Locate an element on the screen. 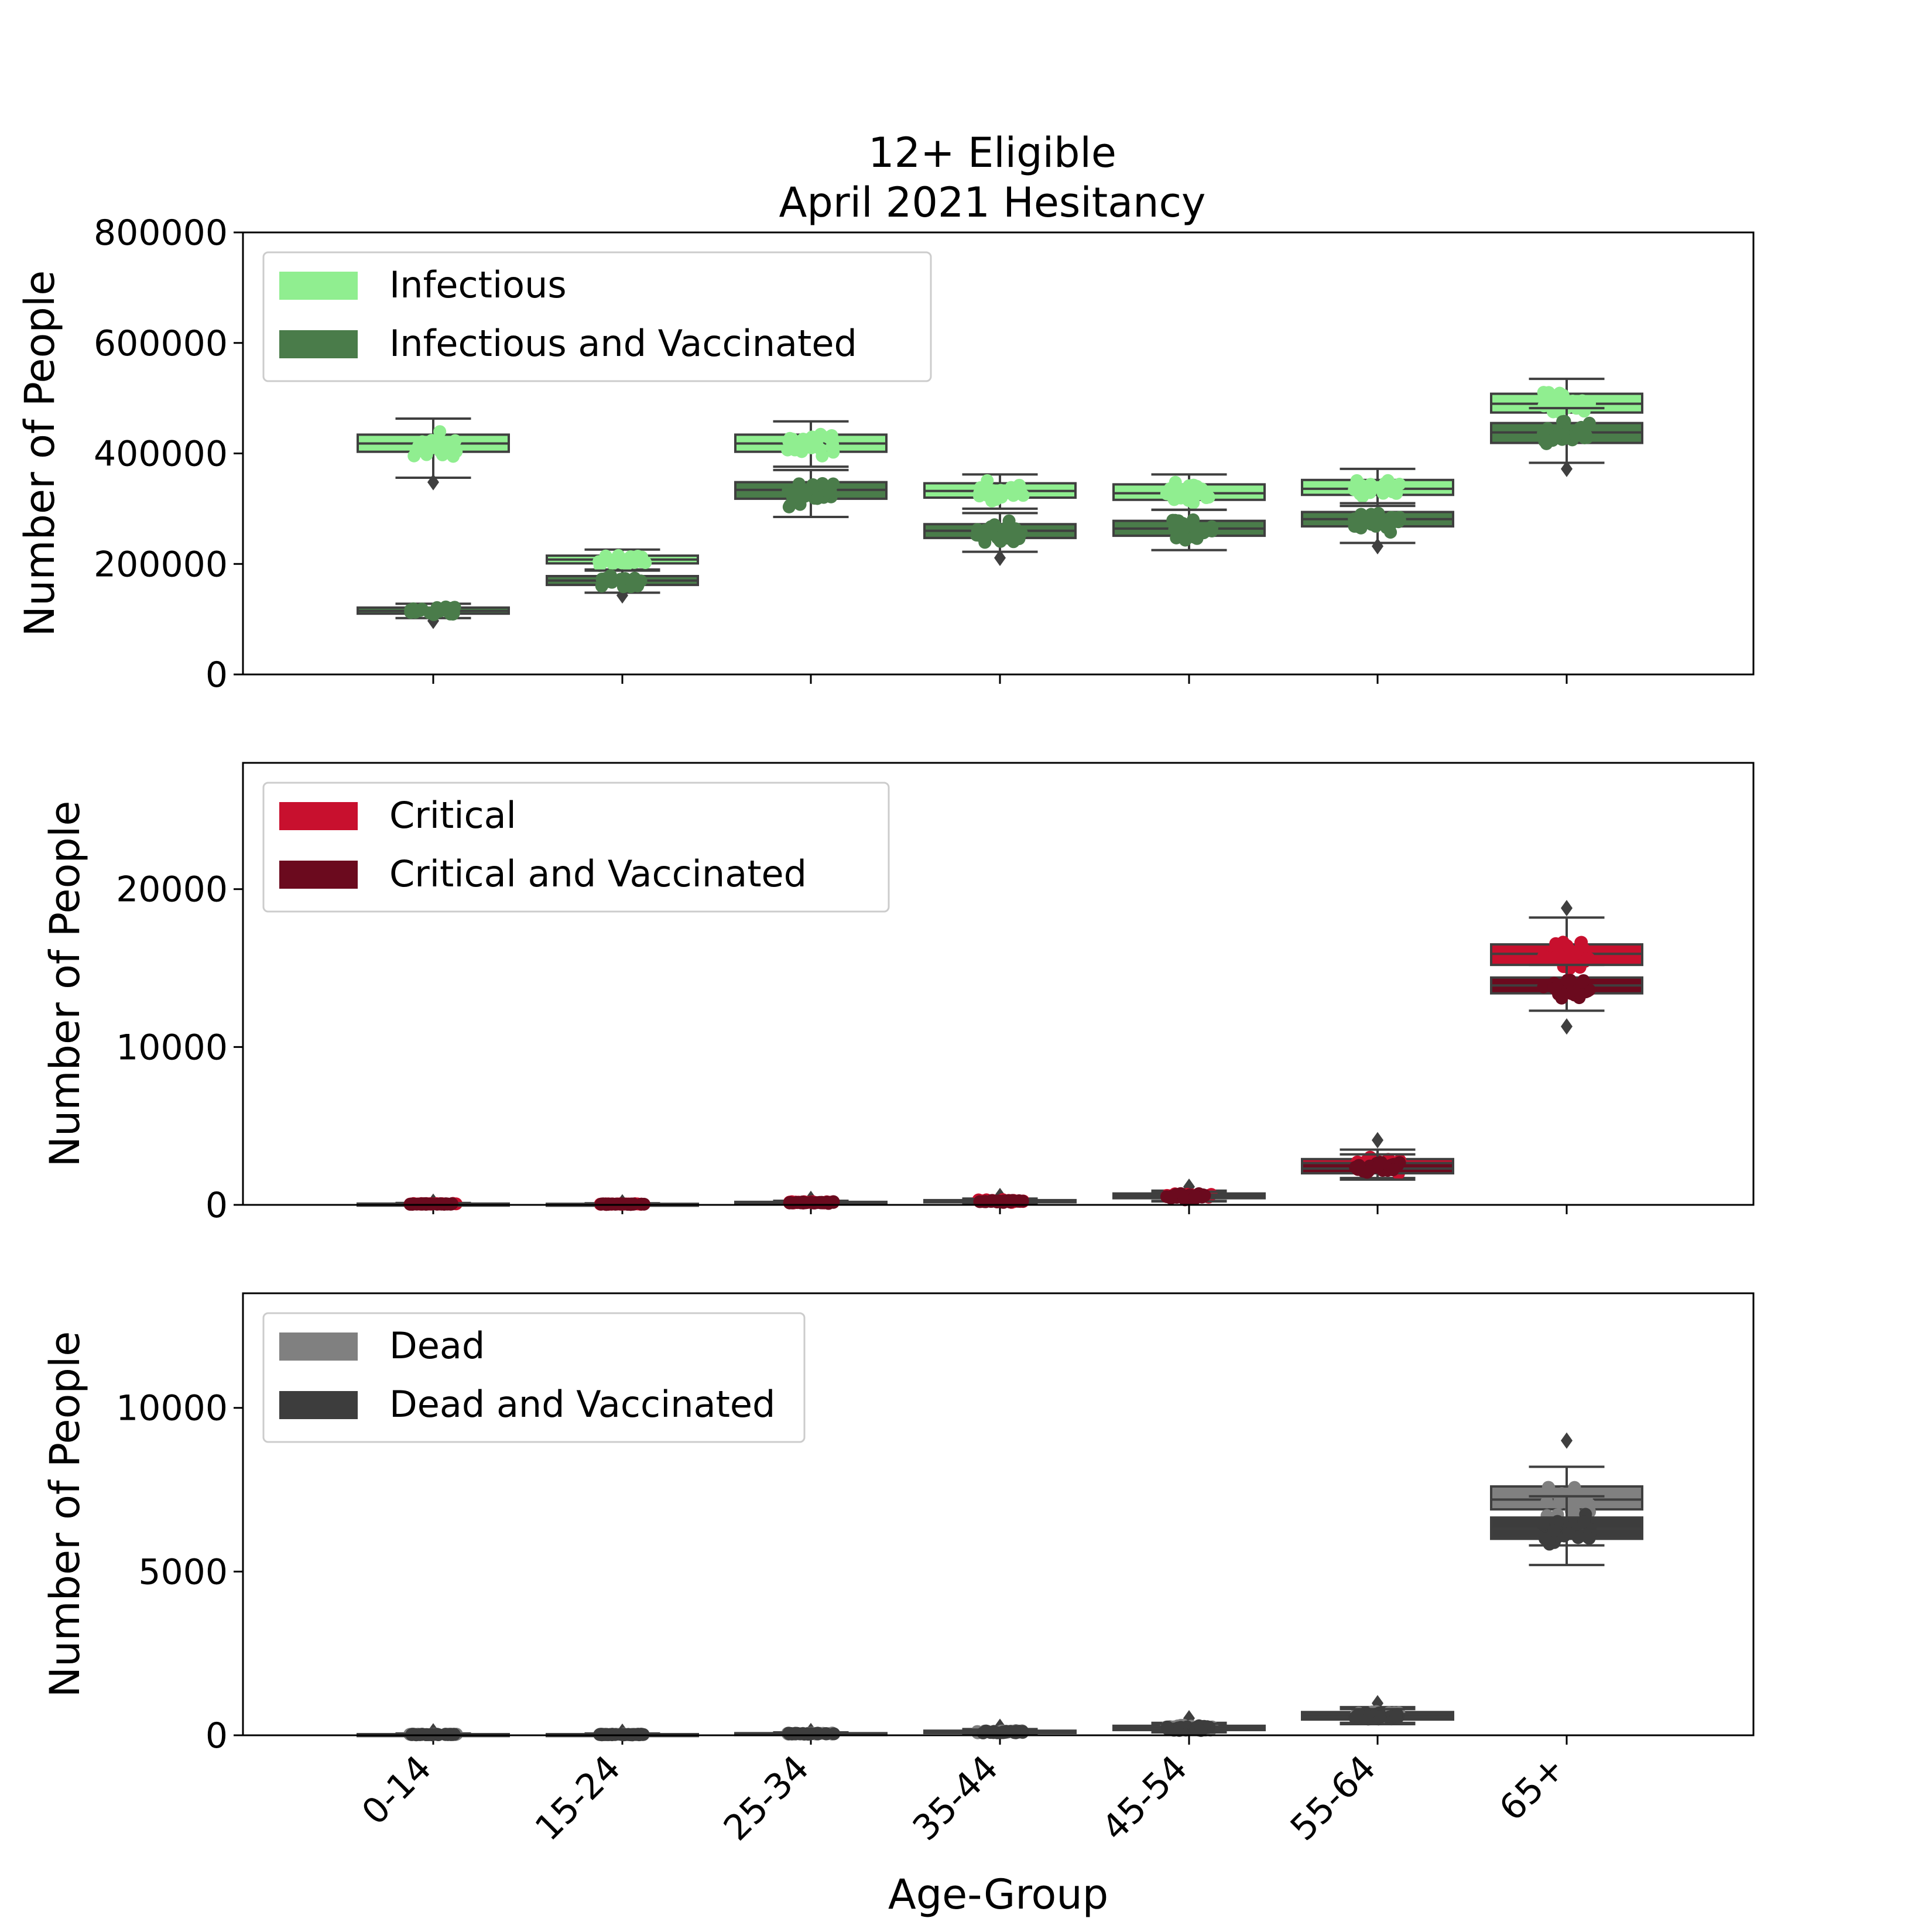  chart-title-line1: 12+ Eligible is located at coordinates (992, 153).